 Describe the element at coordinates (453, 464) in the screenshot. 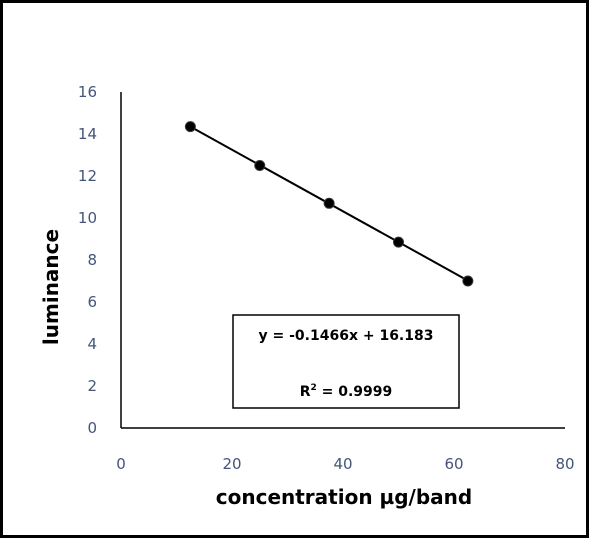

I see `x-tick-label: 60` at that location.